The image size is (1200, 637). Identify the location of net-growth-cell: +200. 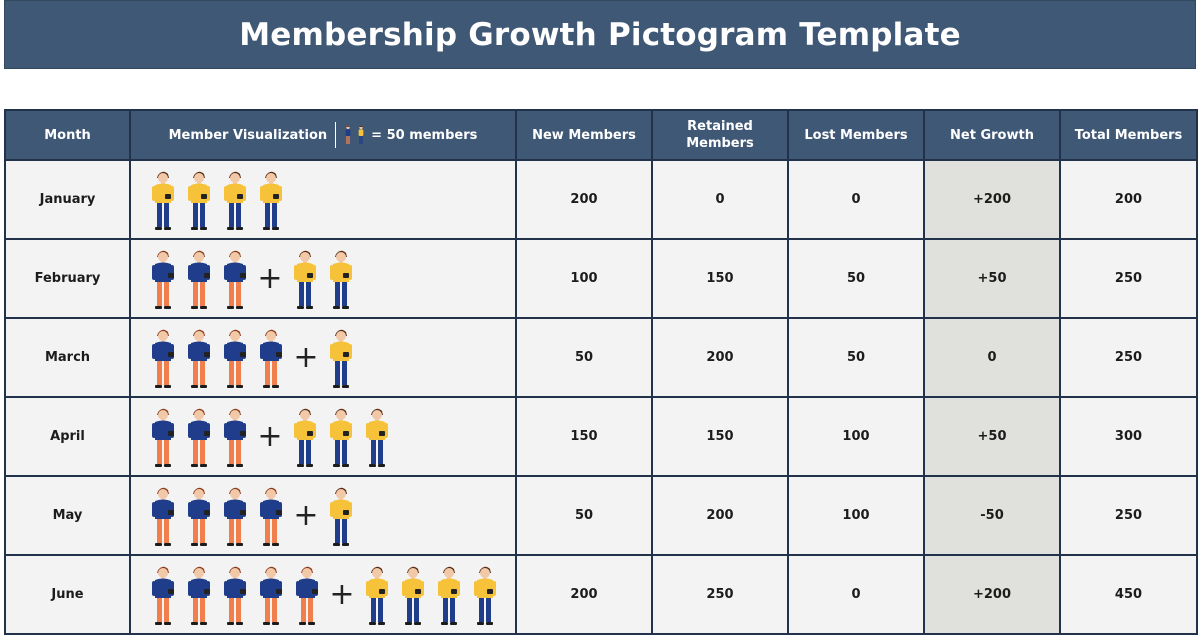
(992, 594).